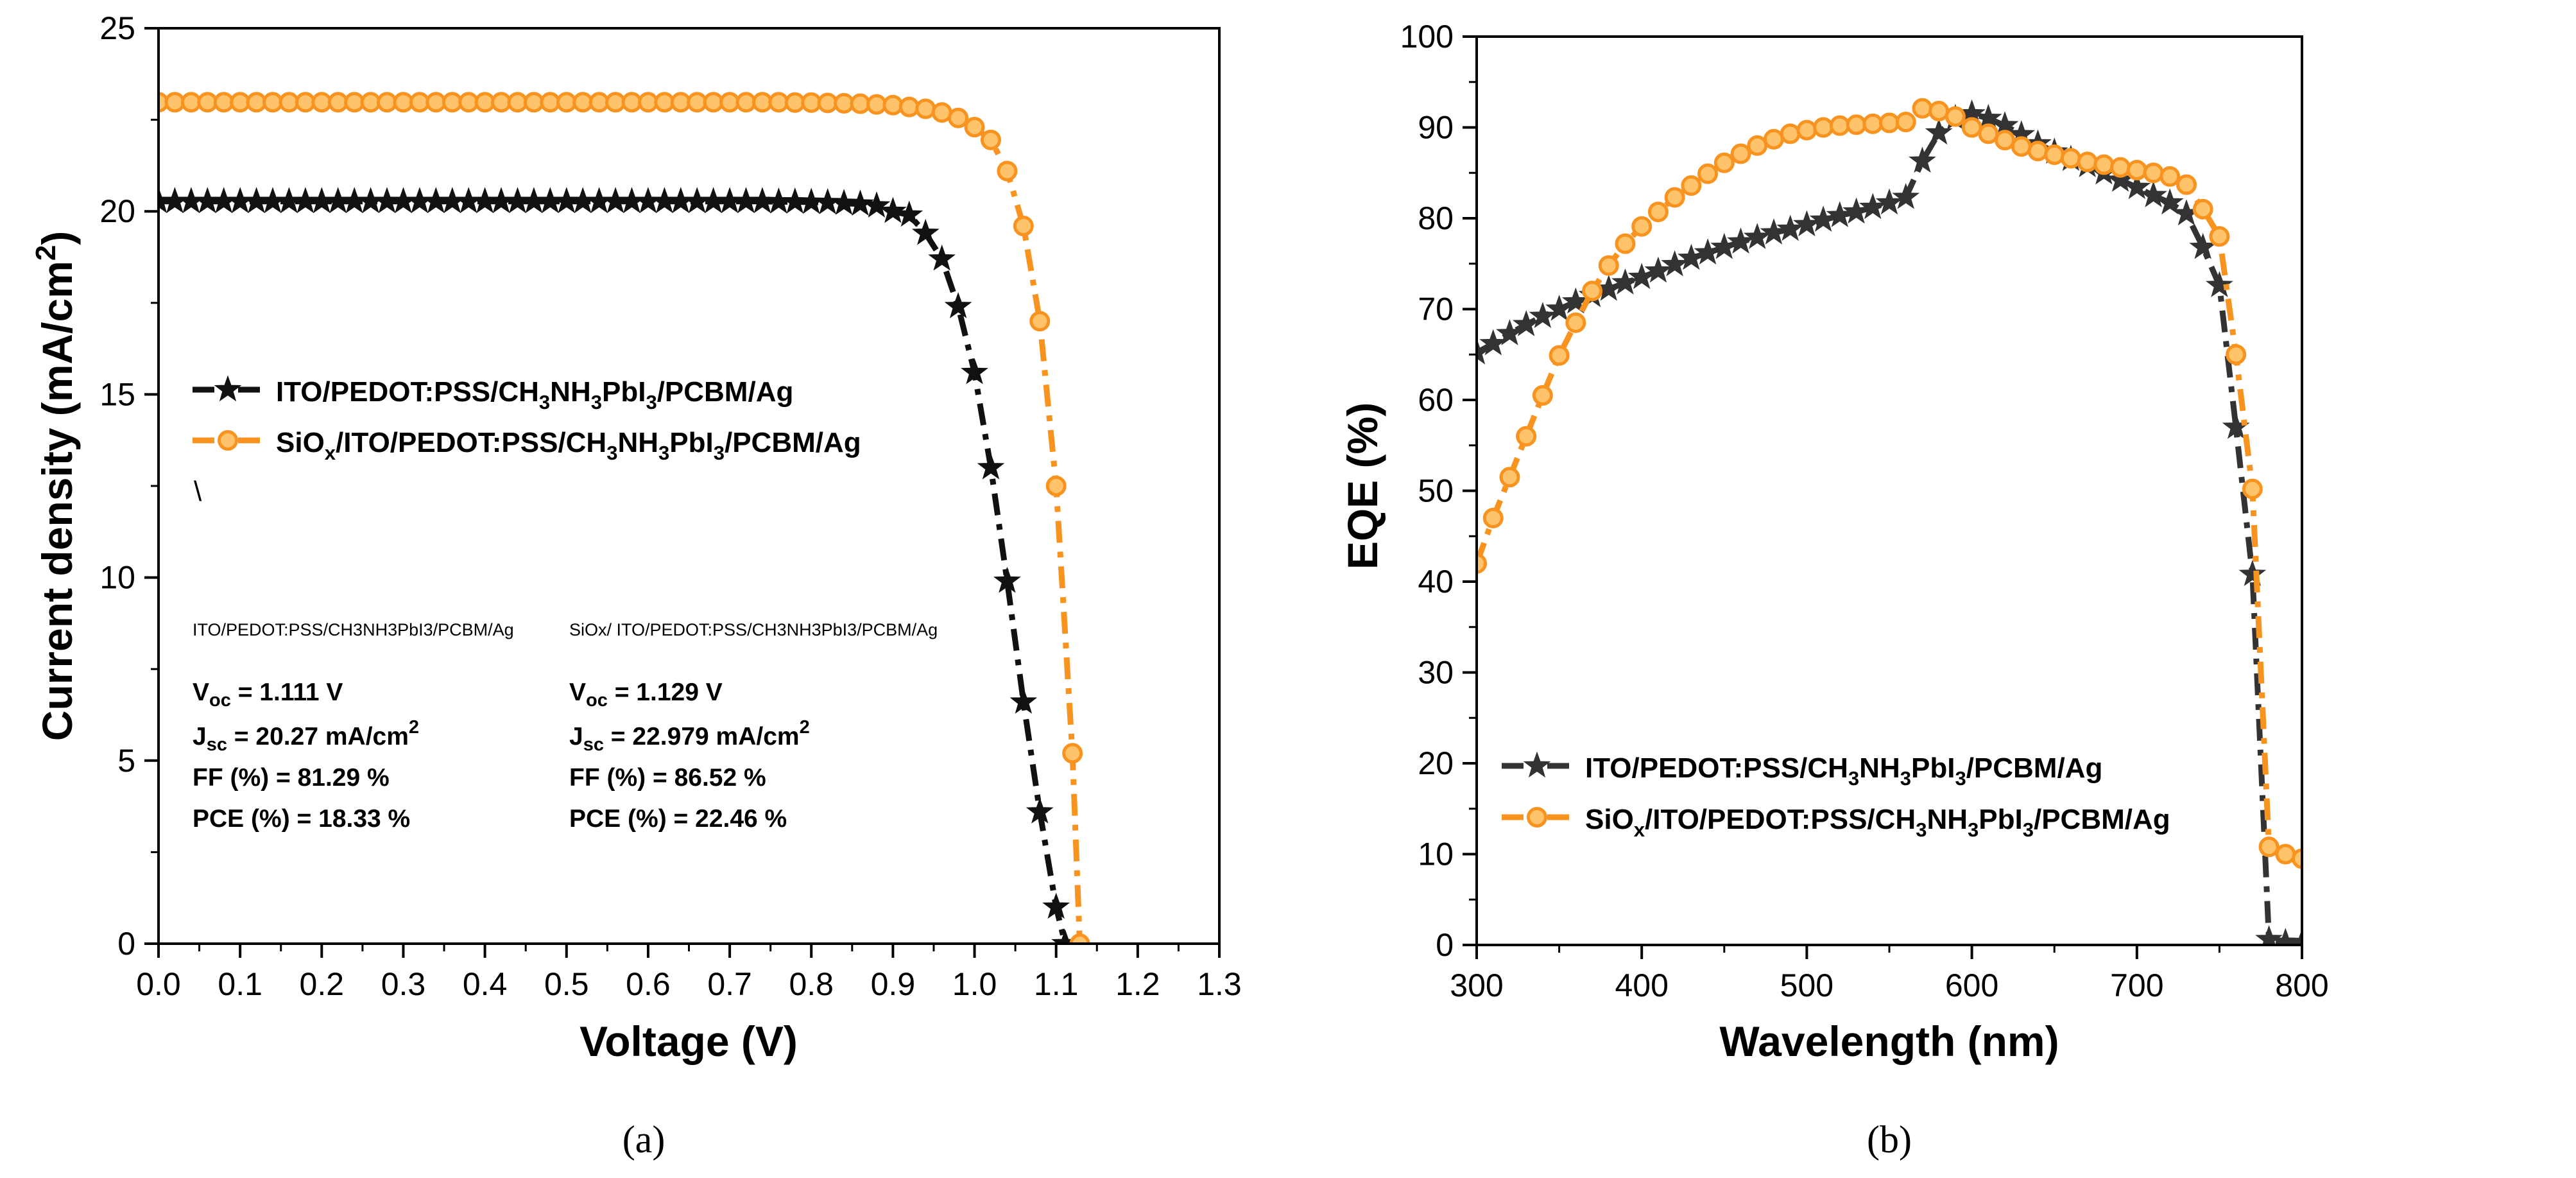 Image resolution: width=2576 pixels, height=1178 pixels. I want to click on b-x-tick-label: 800, so click(2301, 985).